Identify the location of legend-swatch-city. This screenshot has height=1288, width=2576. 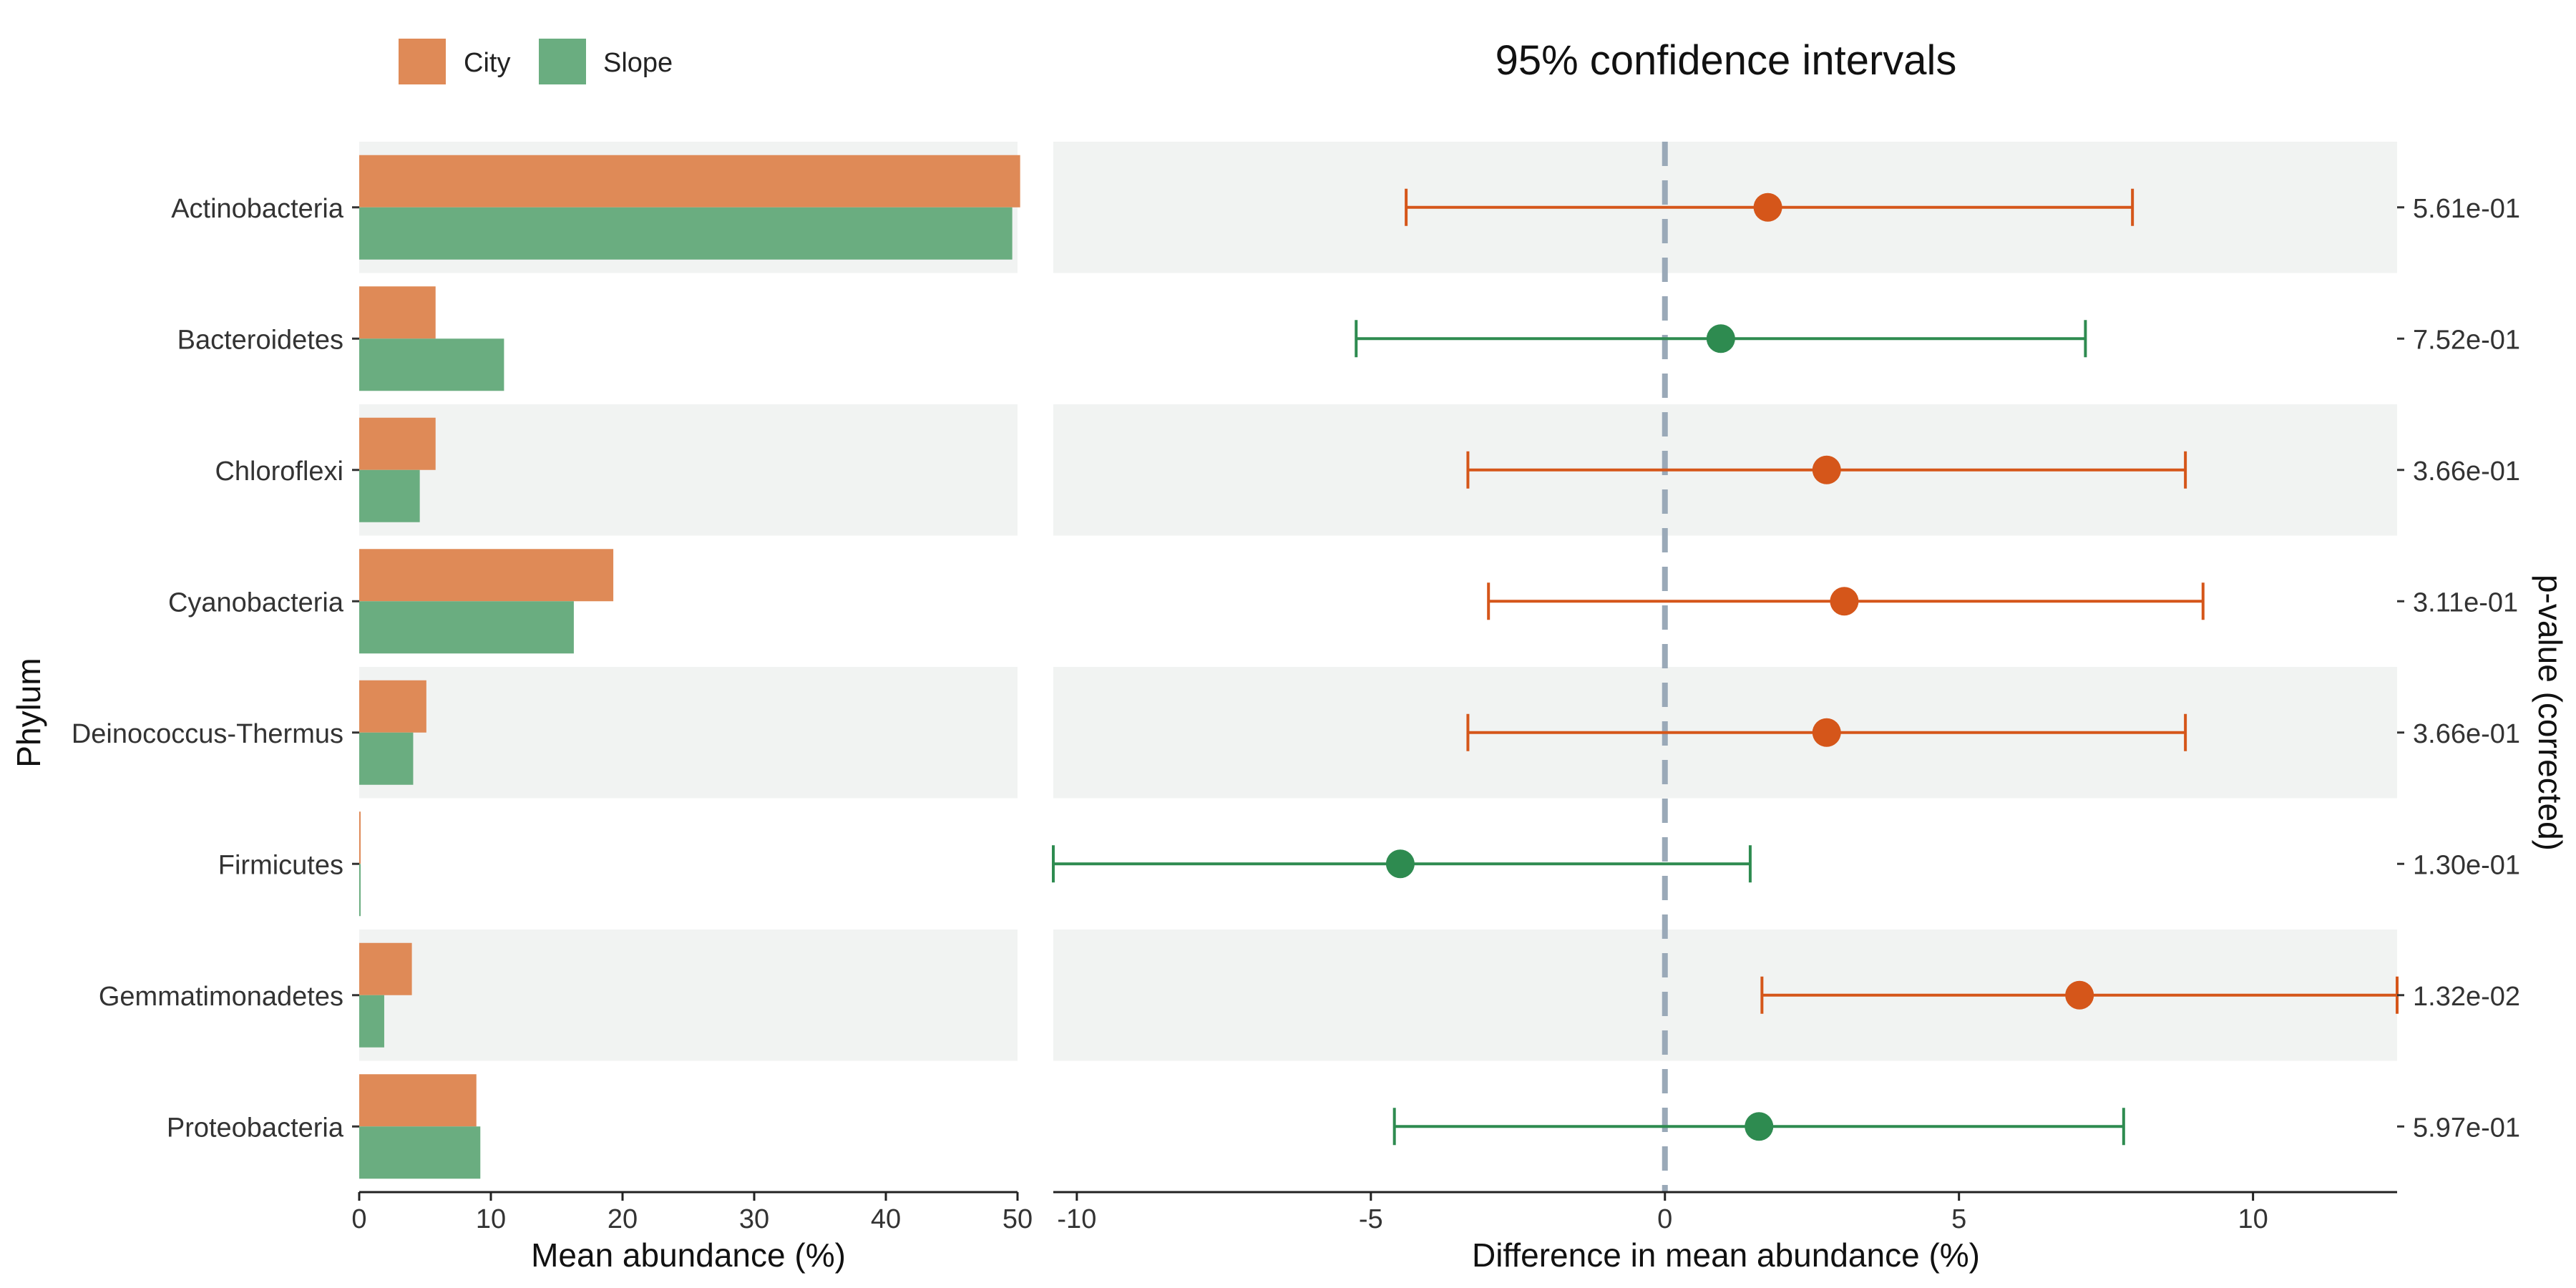
(422, 61).